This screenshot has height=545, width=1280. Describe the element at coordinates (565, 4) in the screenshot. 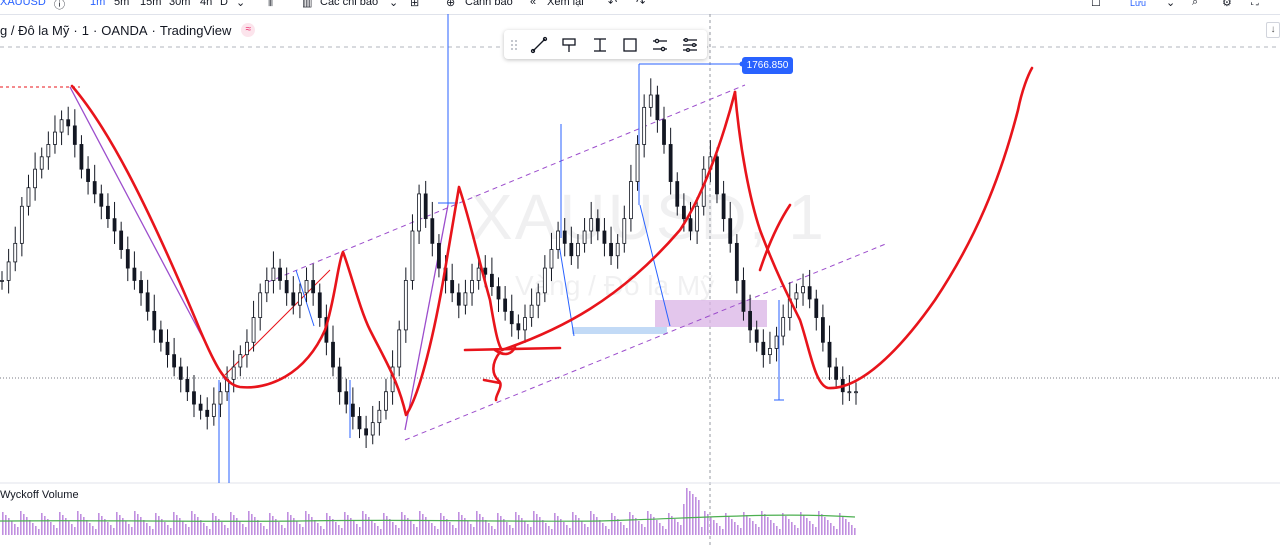

I see `replay-button: Xem lại` at that location.